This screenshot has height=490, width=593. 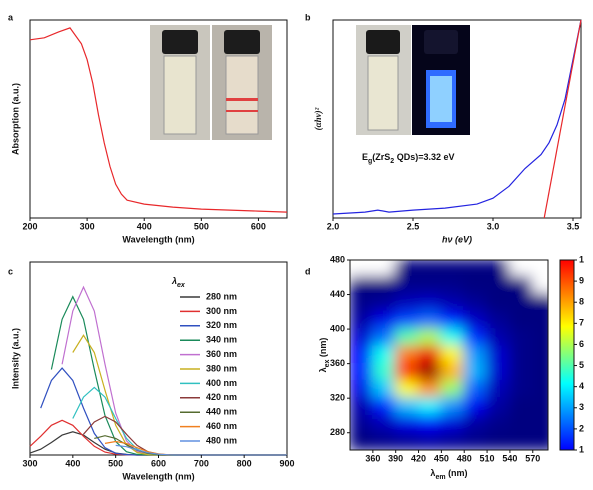 I want to click on legend-label: 300 nm, so click(x=221, y=311).